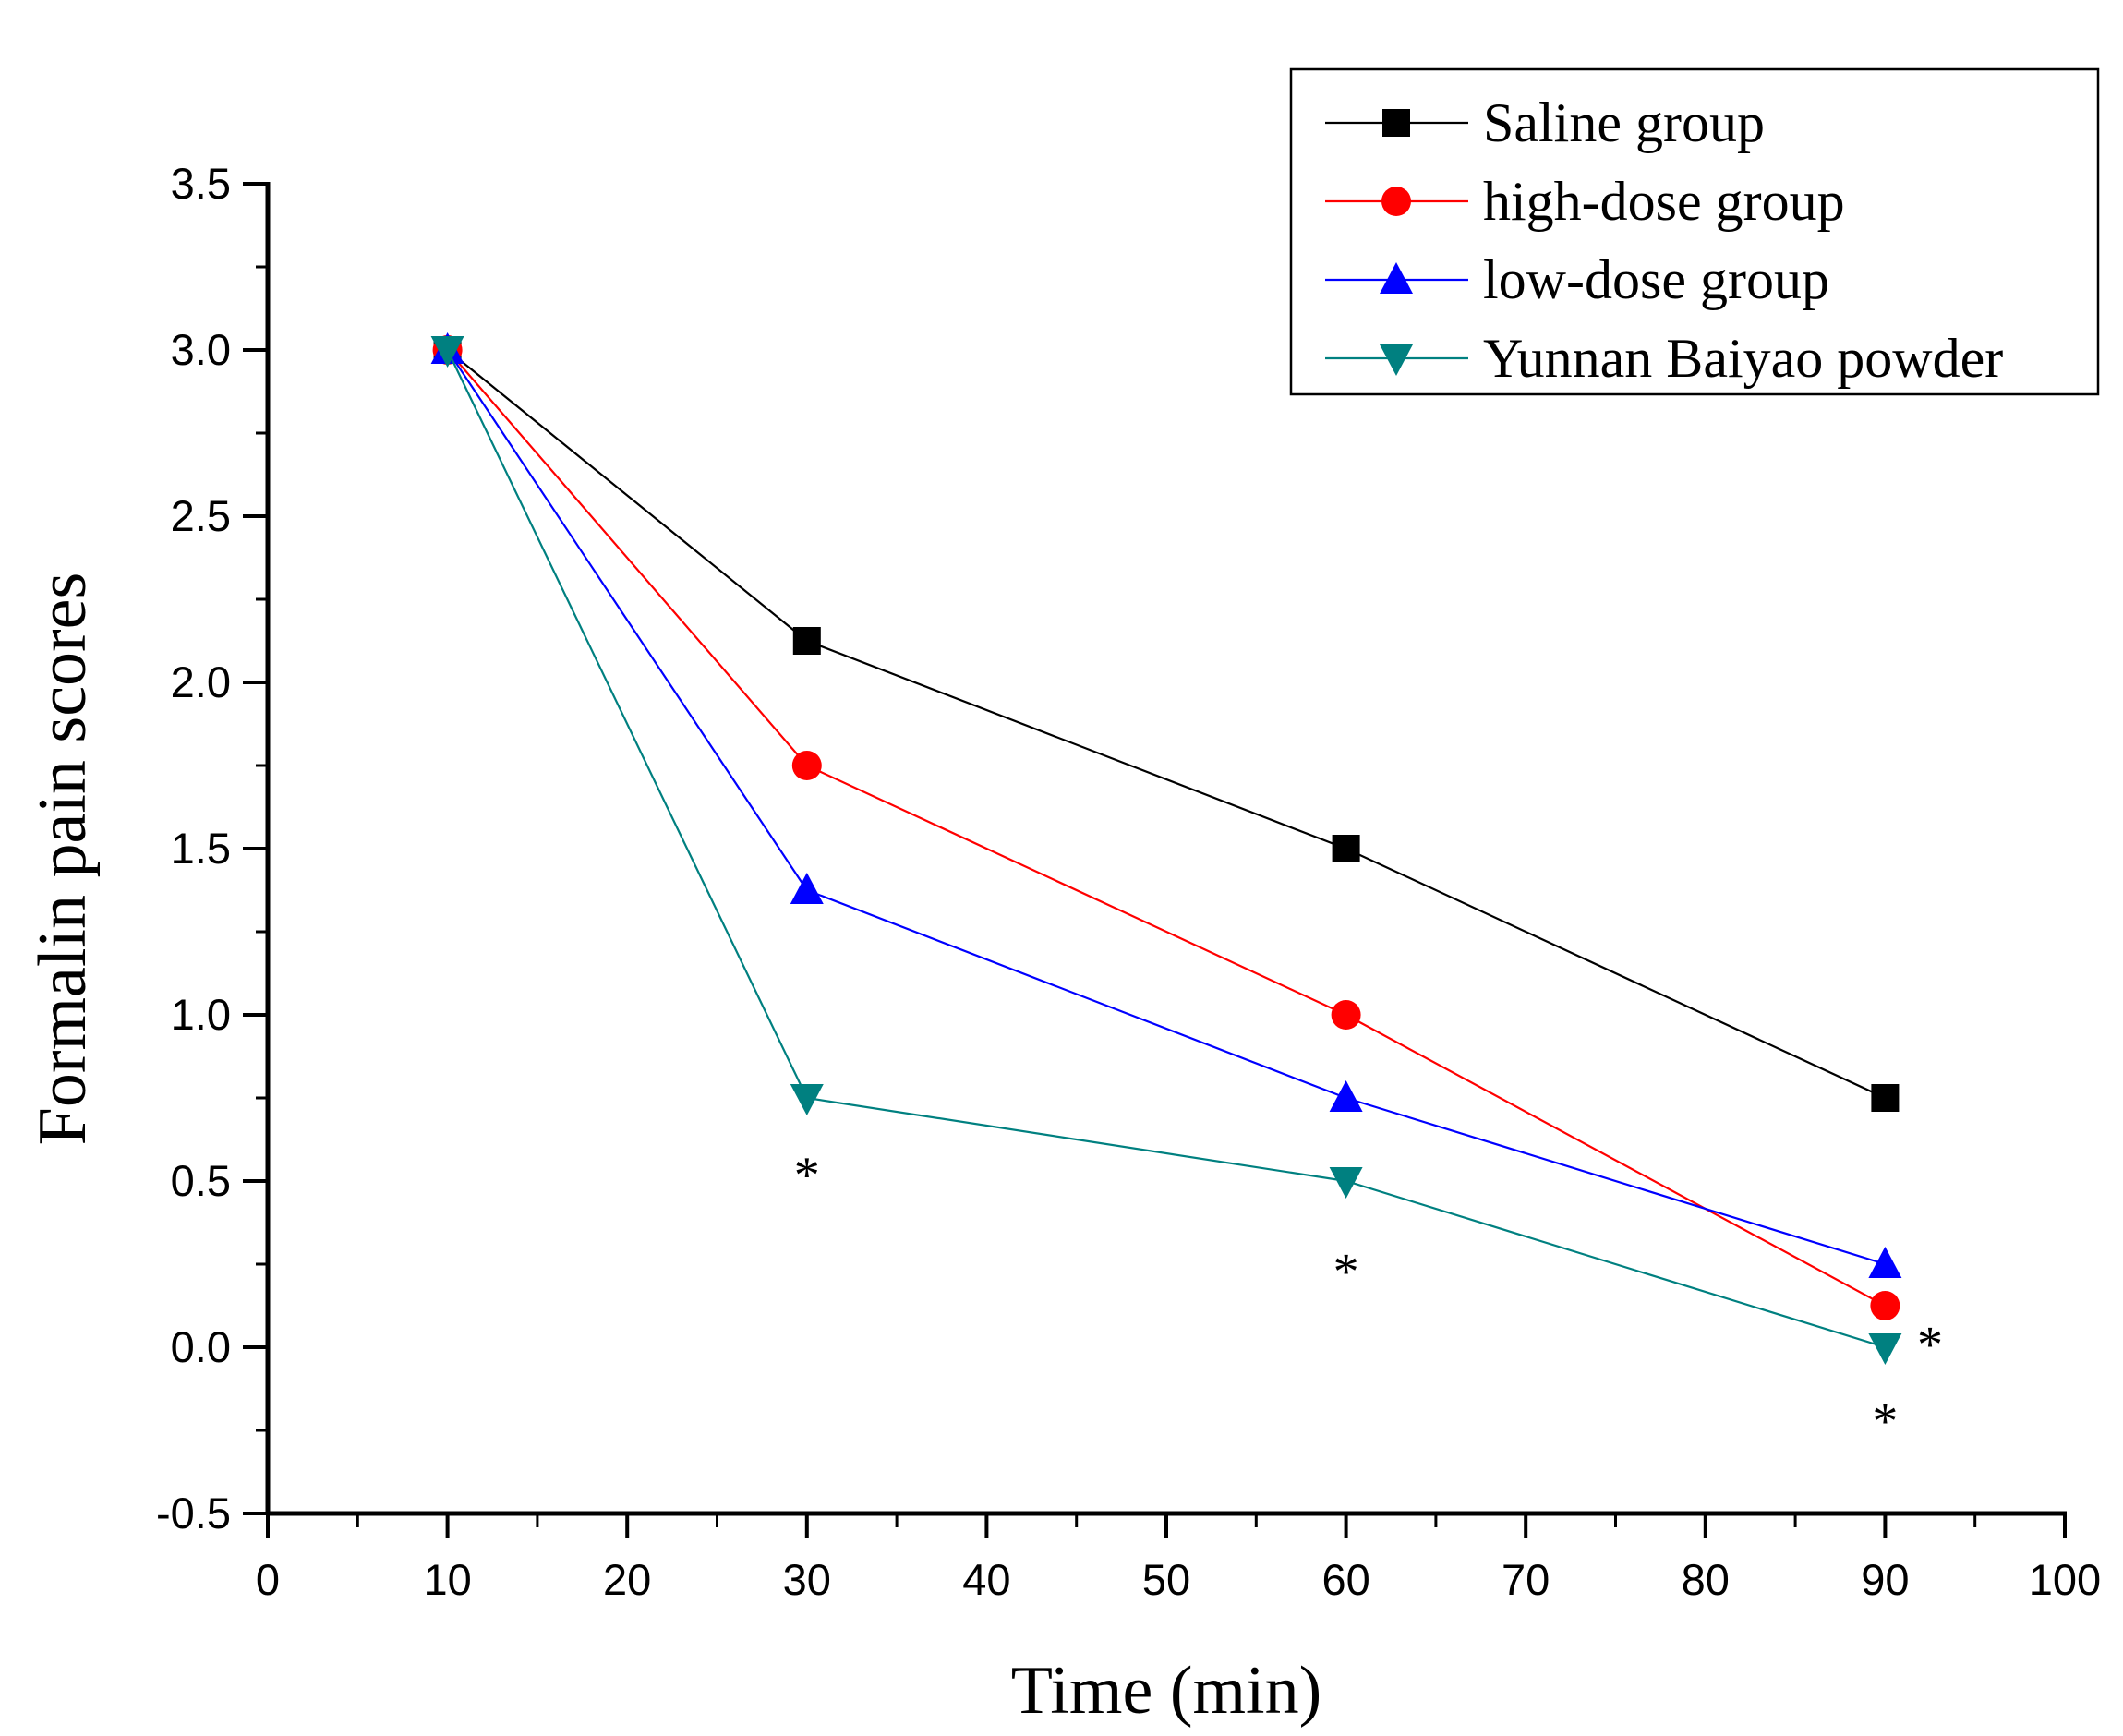 This screenshot has width=2123, height=1736. What do you see at coordinates (201, 1181) in the screenshot?
I see `y-tick-label: 0.5` at bounding box center [201, 1181].